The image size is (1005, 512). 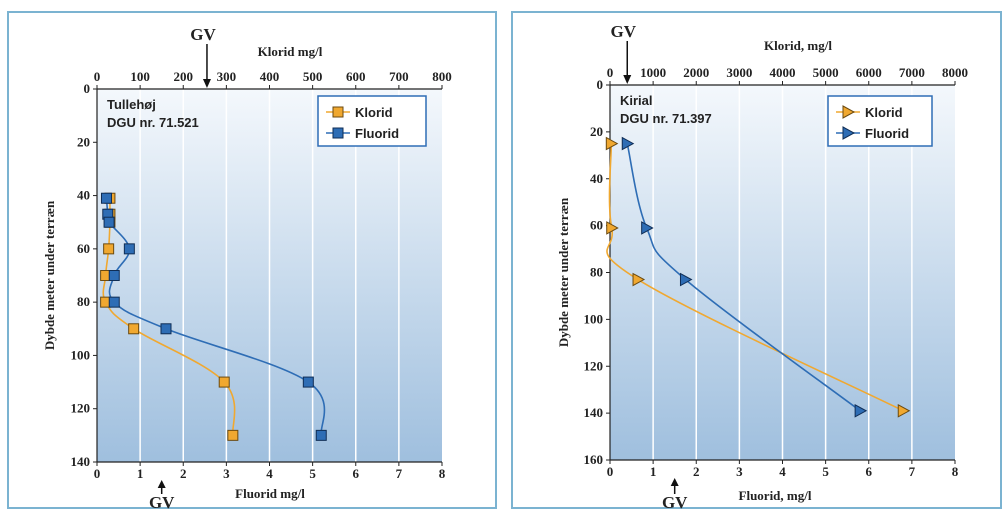 What do you see at coordinates (442, 76) in the screenshot?
I see `top-tick-label: 800` at bounding box center [442, 76].